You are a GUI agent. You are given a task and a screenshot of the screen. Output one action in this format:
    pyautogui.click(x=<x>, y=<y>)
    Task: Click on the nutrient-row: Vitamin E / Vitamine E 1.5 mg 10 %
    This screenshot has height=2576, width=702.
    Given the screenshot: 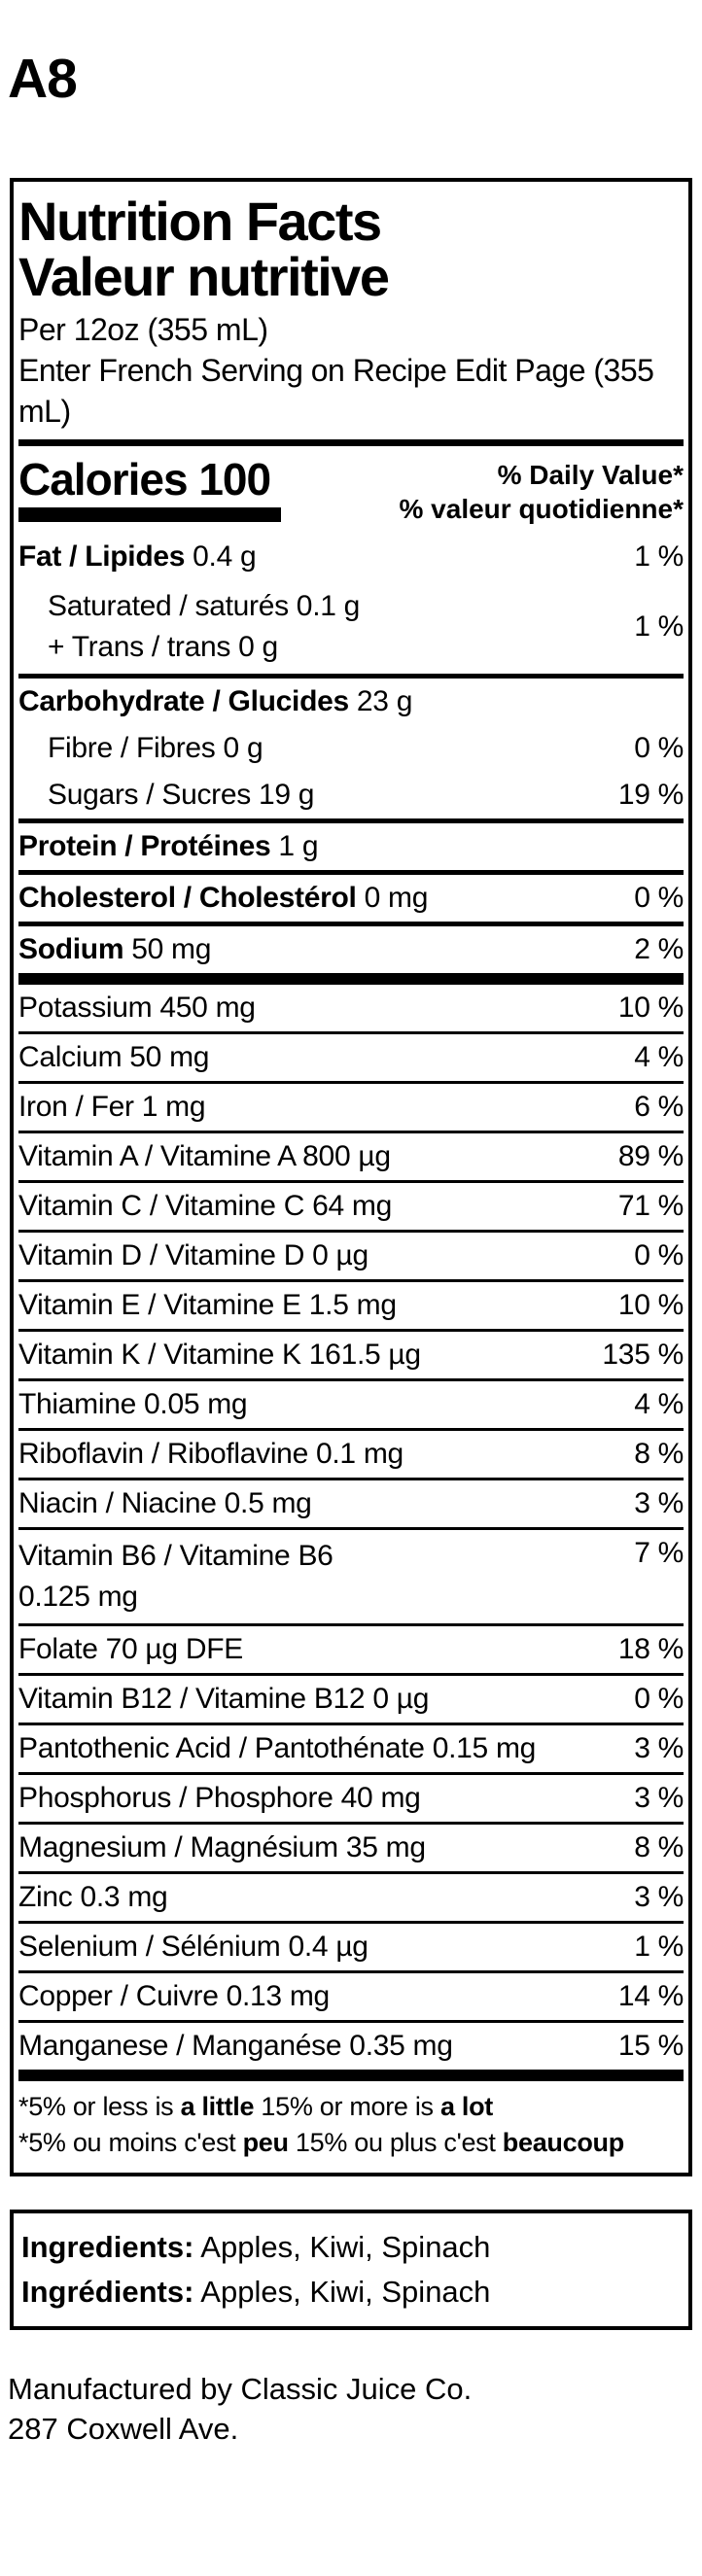 What is the action you would take?
    pyautogui.click(x=351, y=1305)
    